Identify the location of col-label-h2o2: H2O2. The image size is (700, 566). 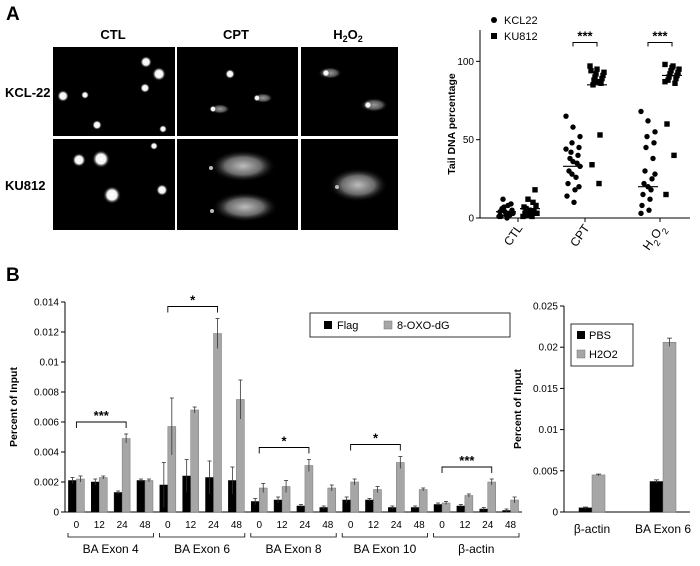
(348, 35).